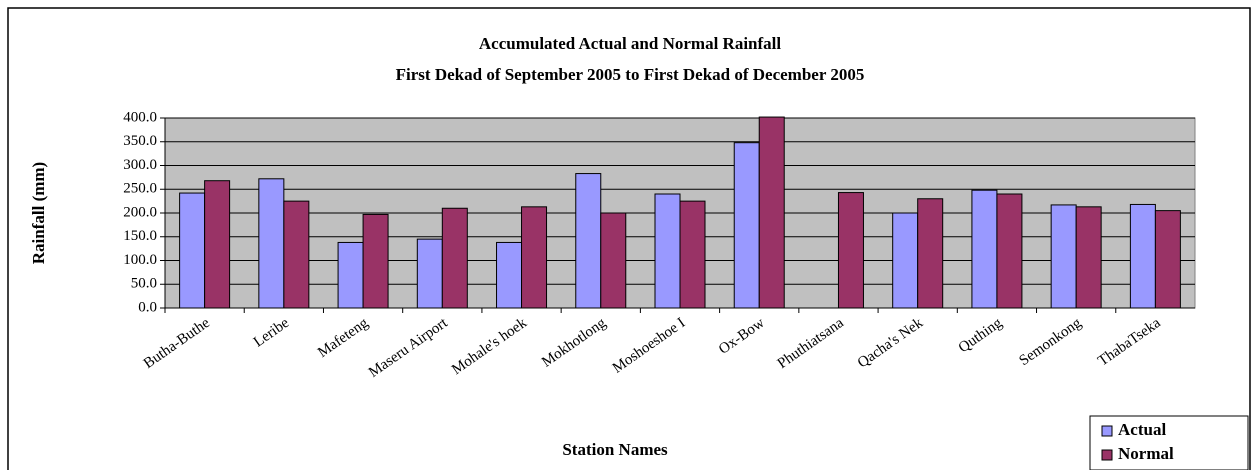 Image resolution: width=1258 pixels, height=470 pixels. I want to click on y-tick-label: 250.0, so click(140, 189).